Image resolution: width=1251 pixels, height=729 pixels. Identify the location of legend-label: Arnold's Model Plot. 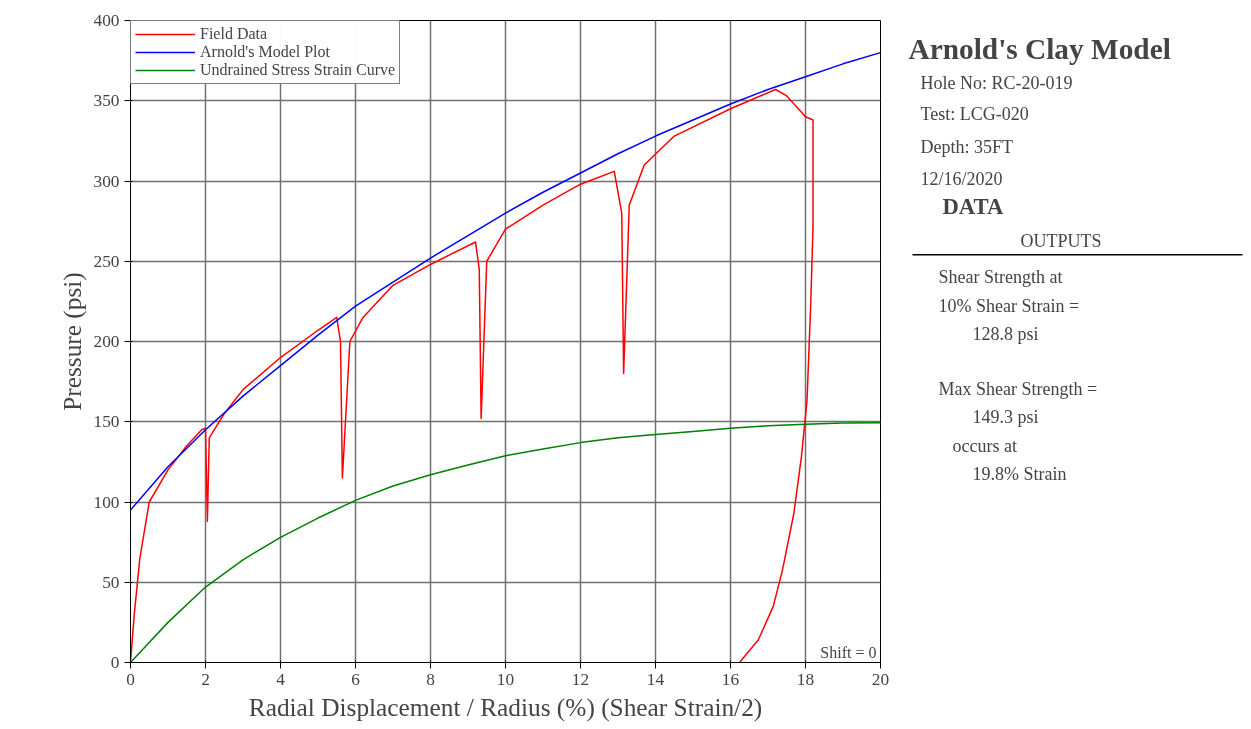
(265, 52).